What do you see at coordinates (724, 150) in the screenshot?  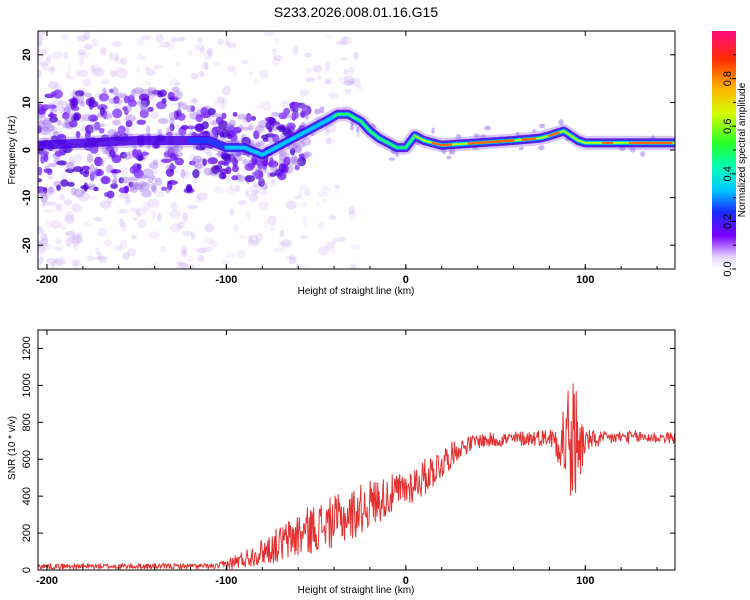 I see `colorbar-gradient` at bounding box center [724, 150].